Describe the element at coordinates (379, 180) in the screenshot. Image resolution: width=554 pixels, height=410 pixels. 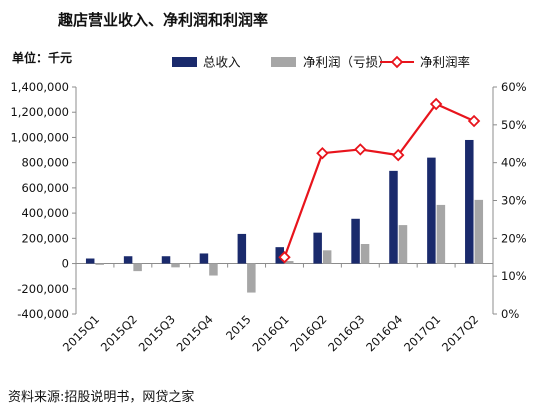
I see `line-net-margin` at that location.